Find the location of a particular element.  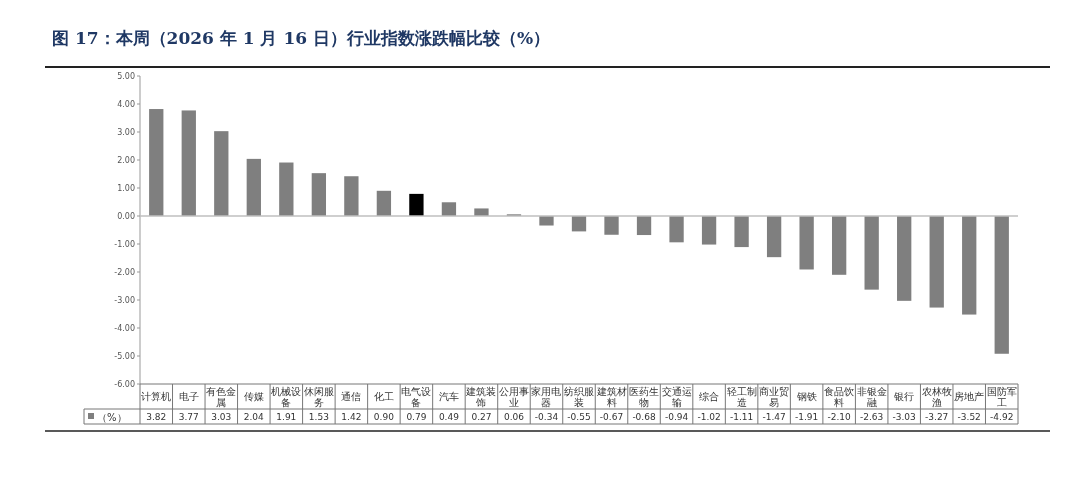

x-tick-label: 建筑装饰 is located at coordinates (481, 397).